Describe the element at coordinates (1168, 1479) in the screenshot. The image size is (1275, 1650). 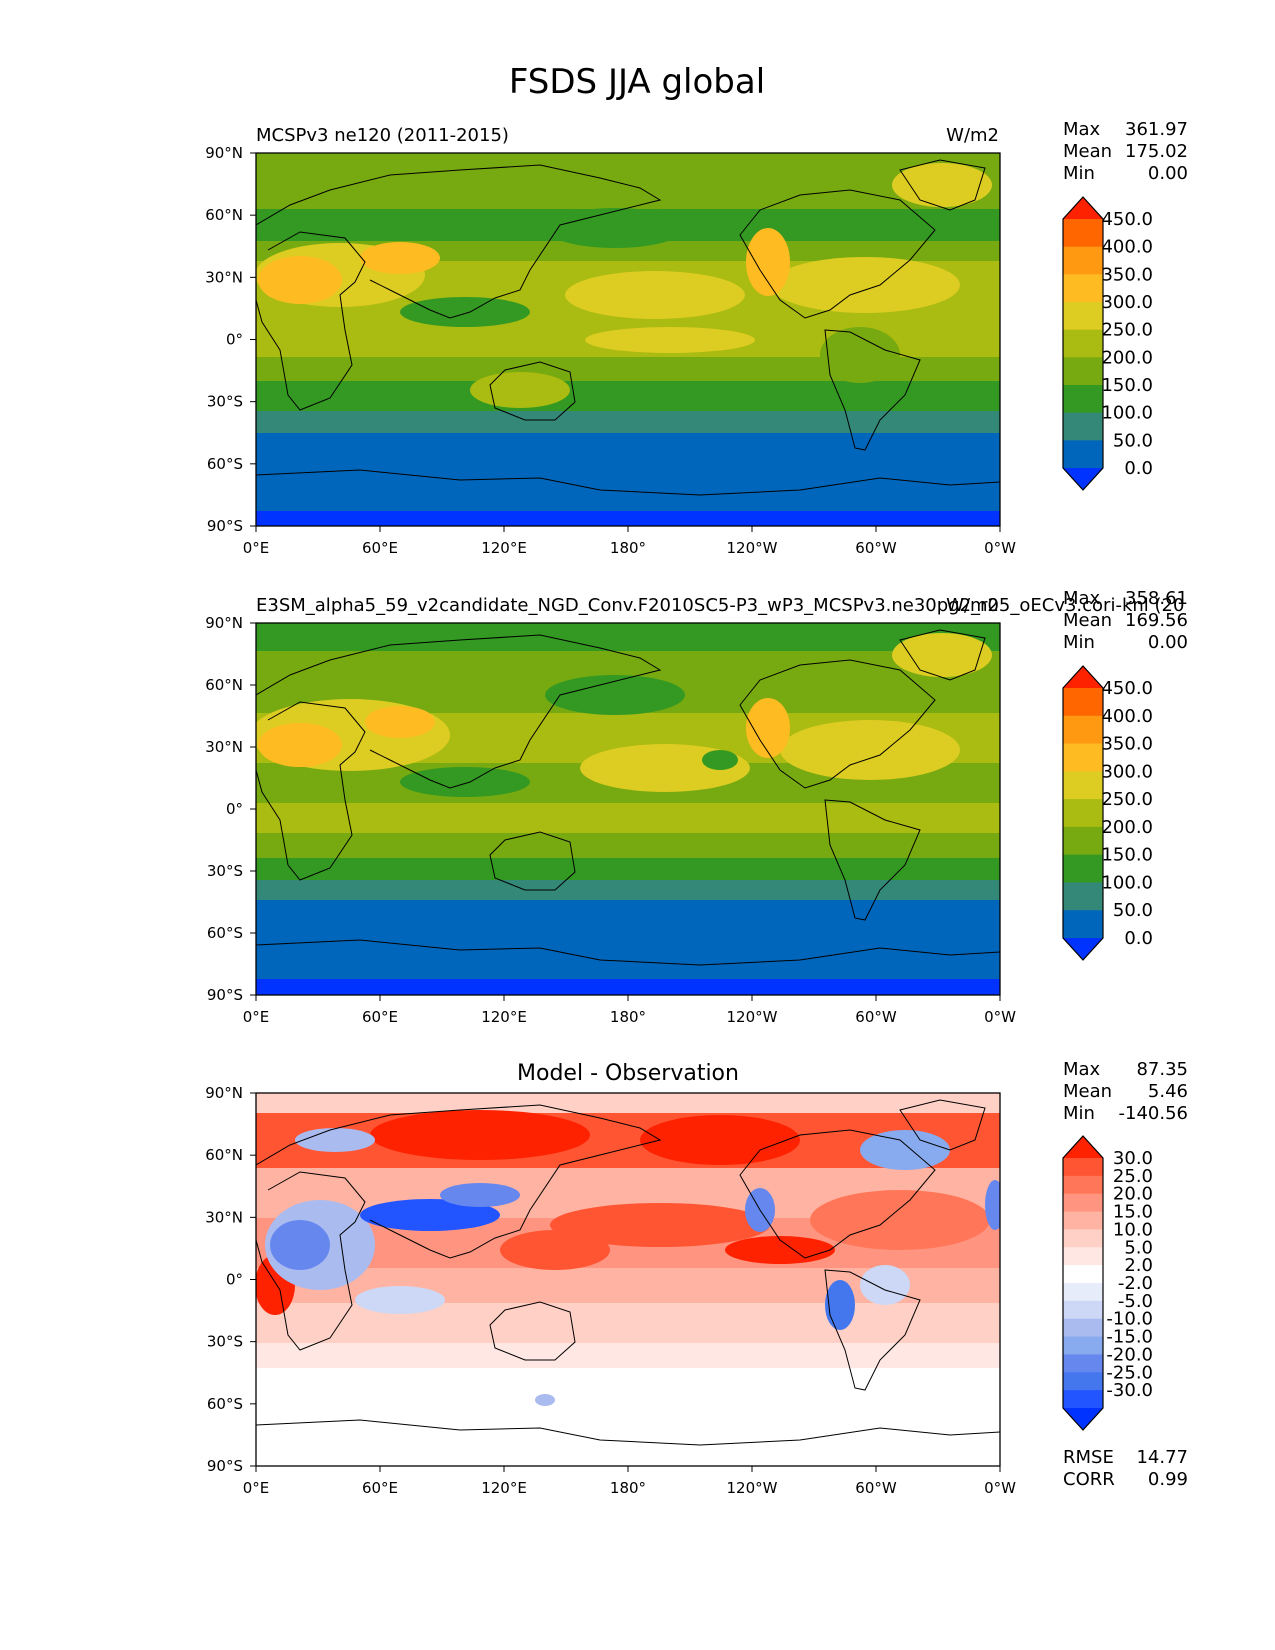
I see `metric-value-corr: 0.99` at that location.